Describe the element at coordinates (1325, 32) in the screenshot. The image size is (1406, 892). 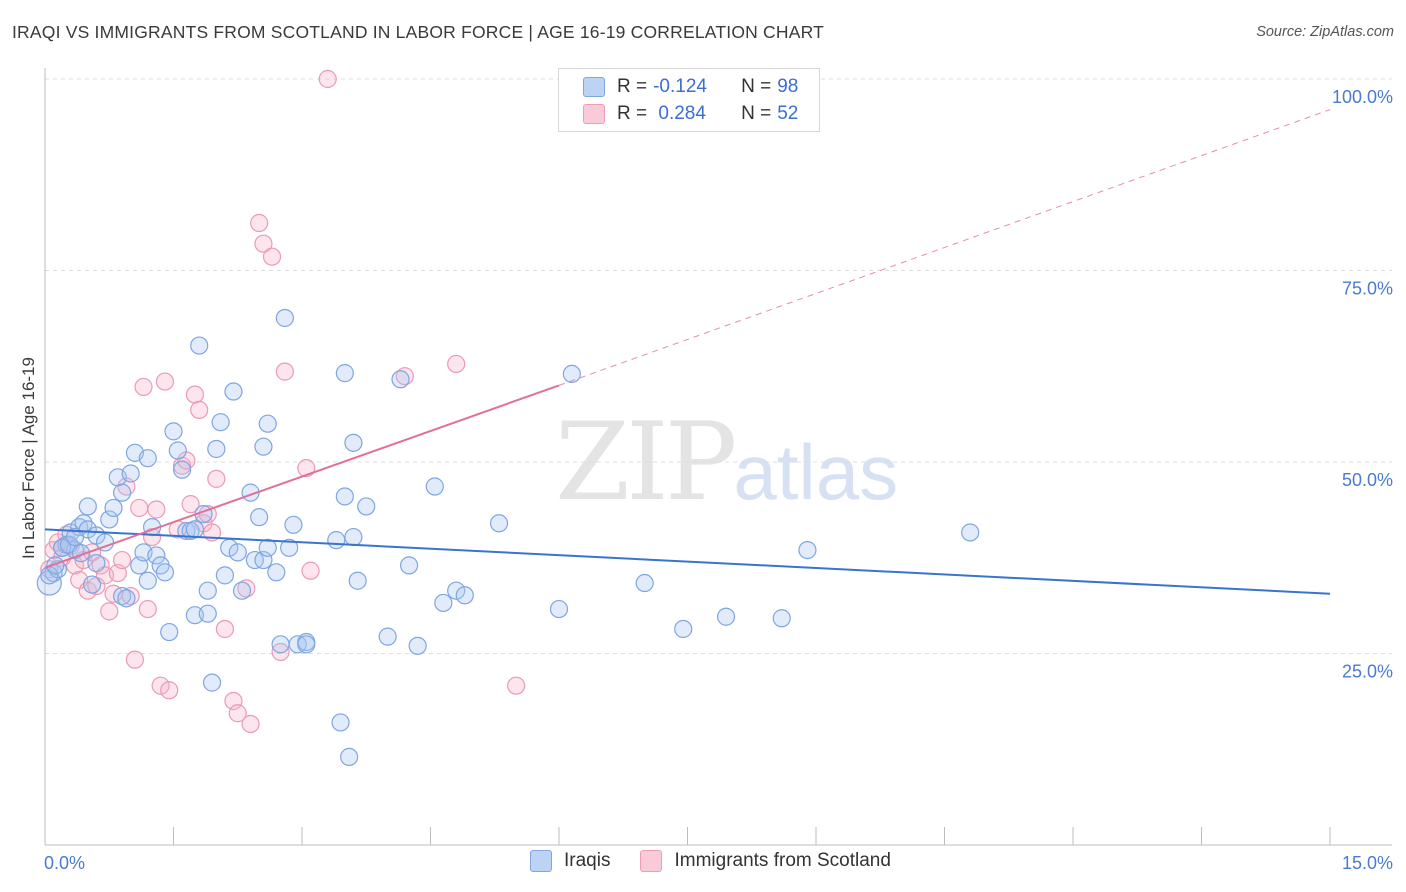
I see `chart-source: Source: ZipAtlas.com` at that location.